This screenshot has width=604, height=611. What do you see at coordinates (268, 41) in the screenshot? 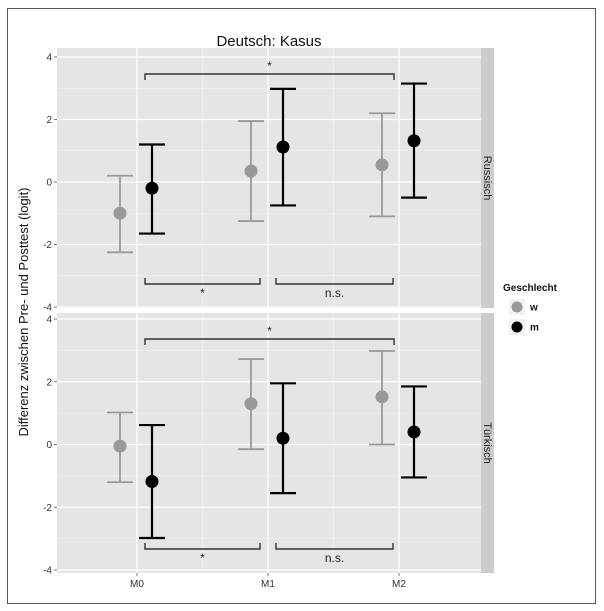
I see `chart-title: Deutsch: Kasus` at bounding box center [268, 41].